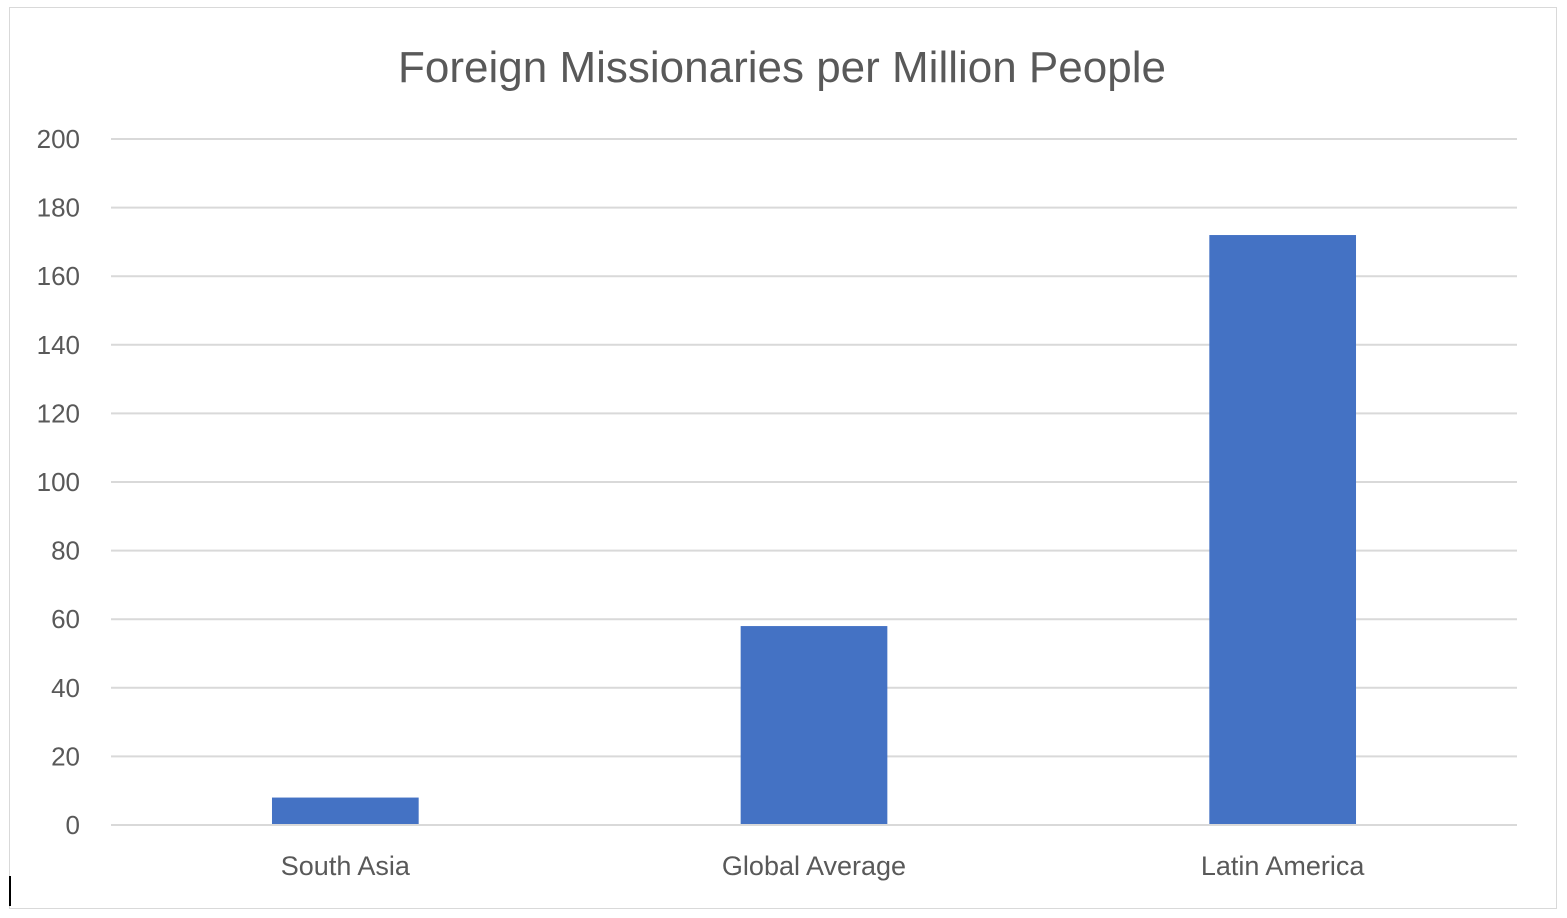  Describe the element at coordinates (814, 725) in the screenshot. I see `bar-global-average` at that location.